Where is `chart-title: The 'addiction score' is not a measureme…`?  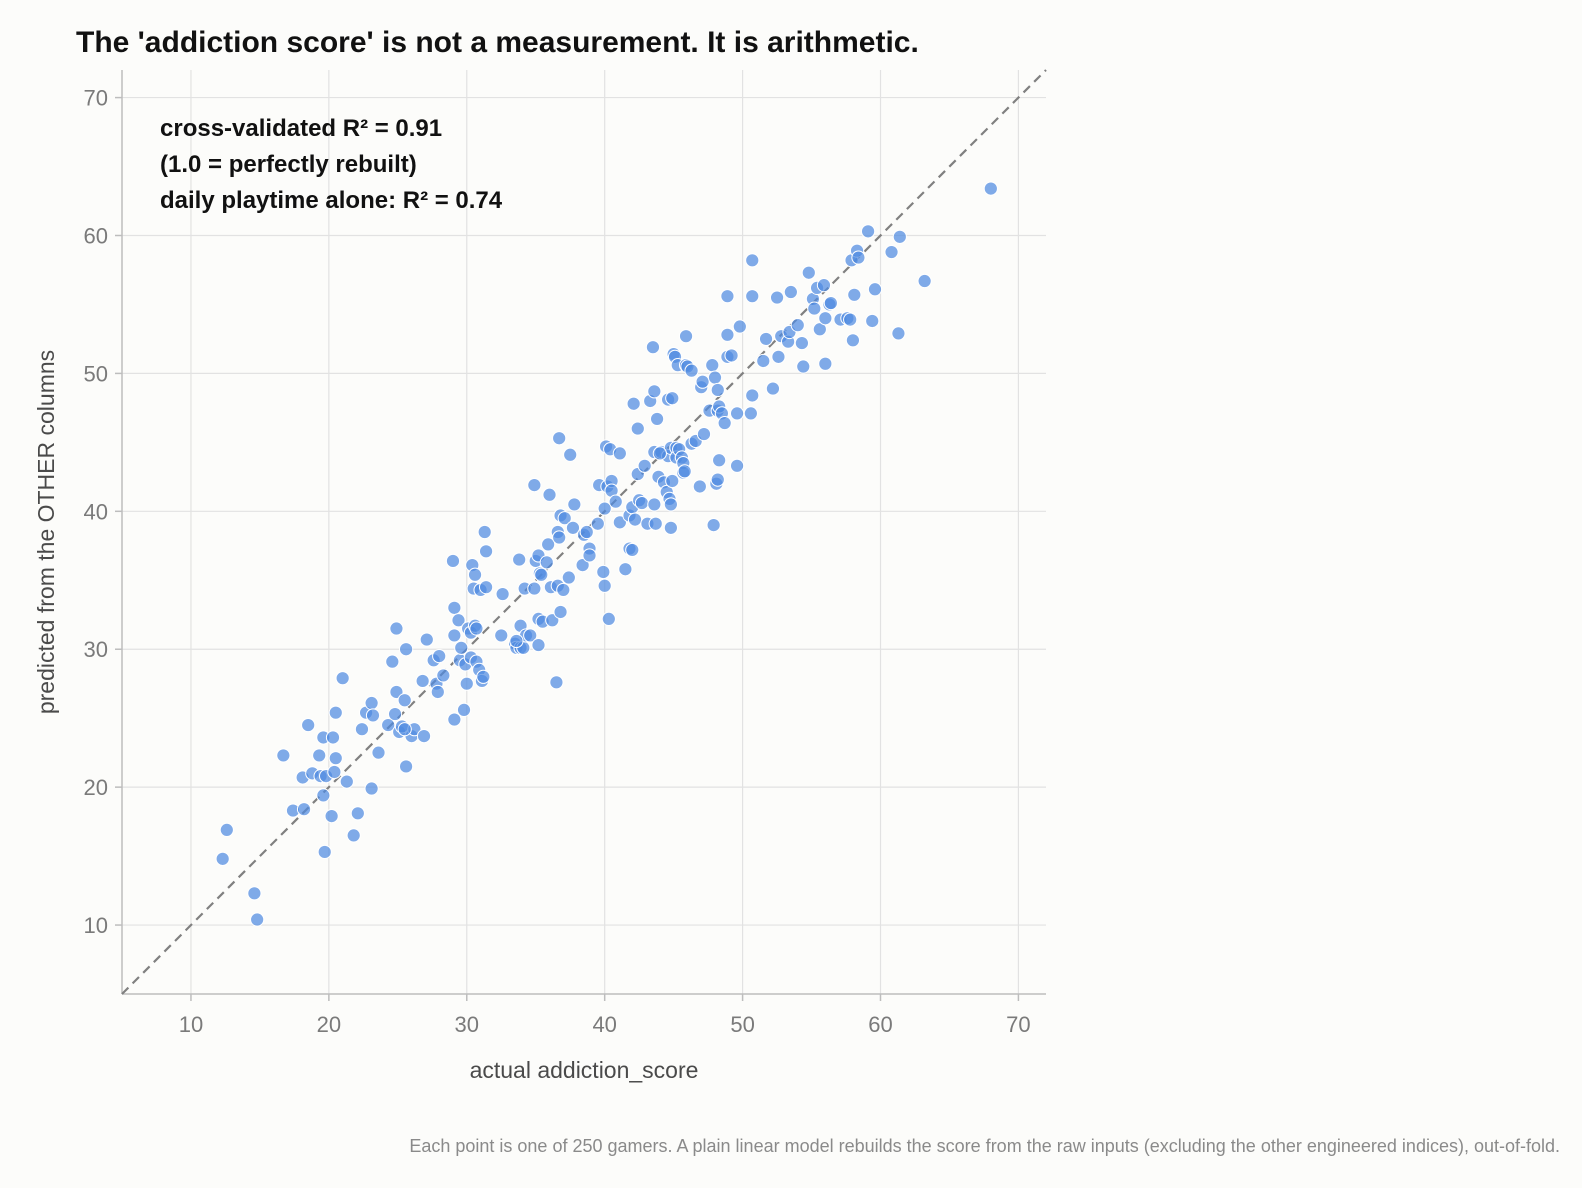 chart-title: The 'addiction score' is not a measureme… is located at coordinates (497, 42).